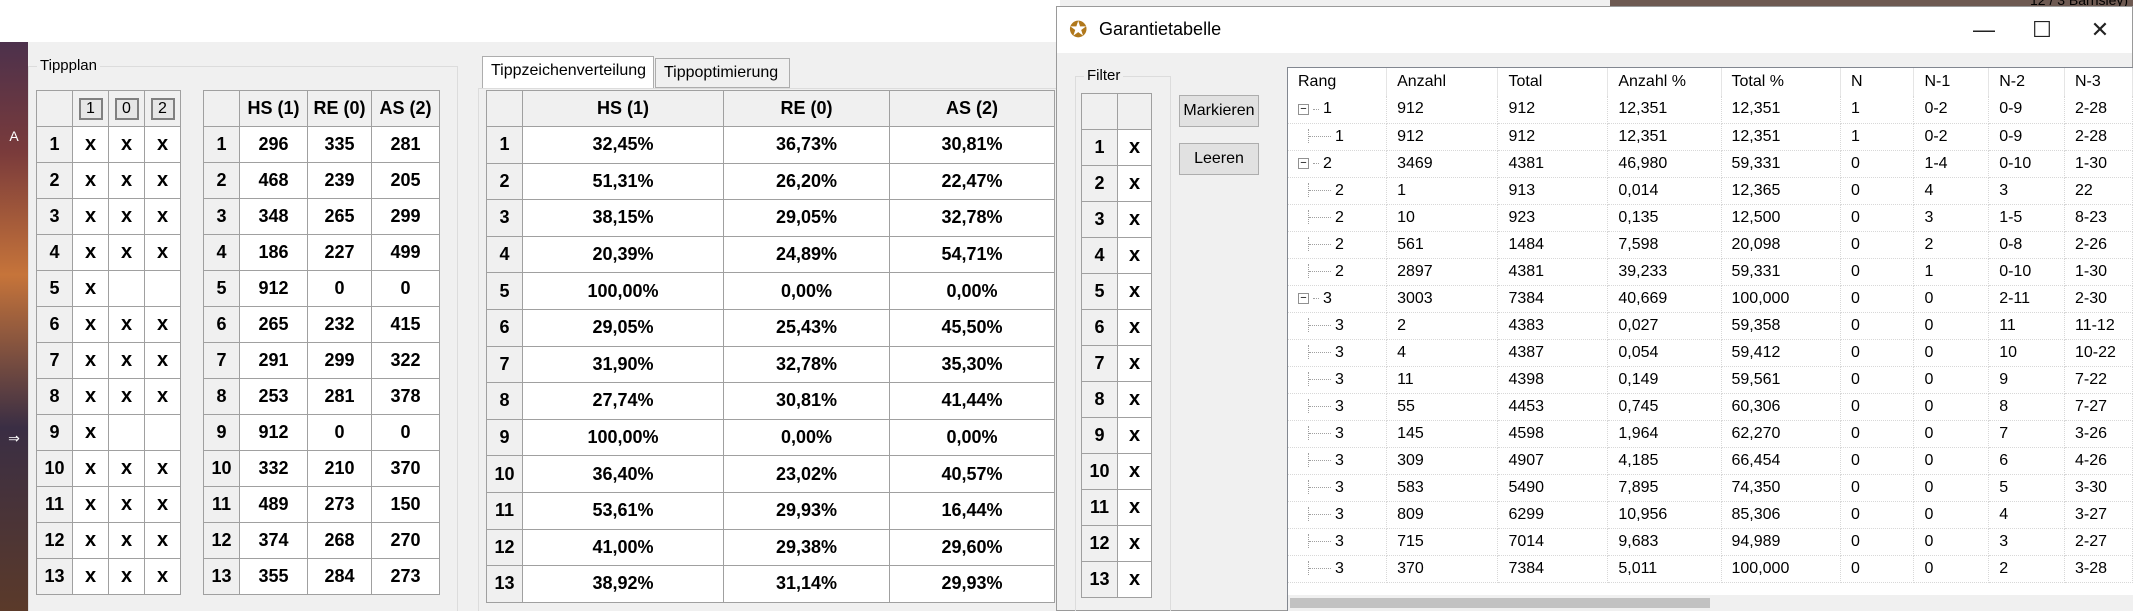  I want to click on horizontal-scrollbar, so click(1710, 603).